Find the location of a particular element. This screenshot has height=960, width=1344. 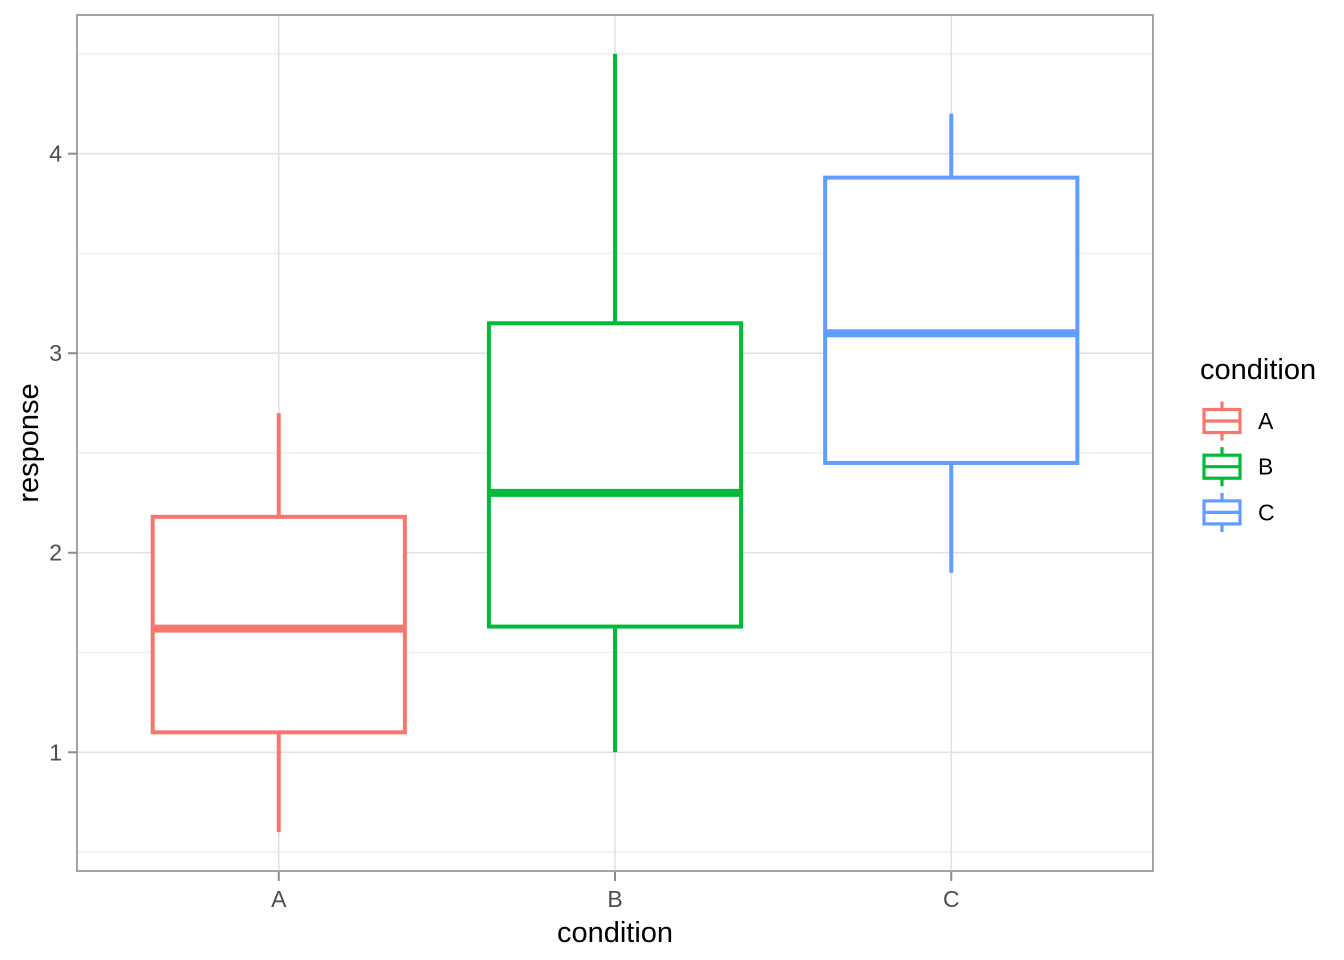

boxplot-B is located at coordinates (615, 403).